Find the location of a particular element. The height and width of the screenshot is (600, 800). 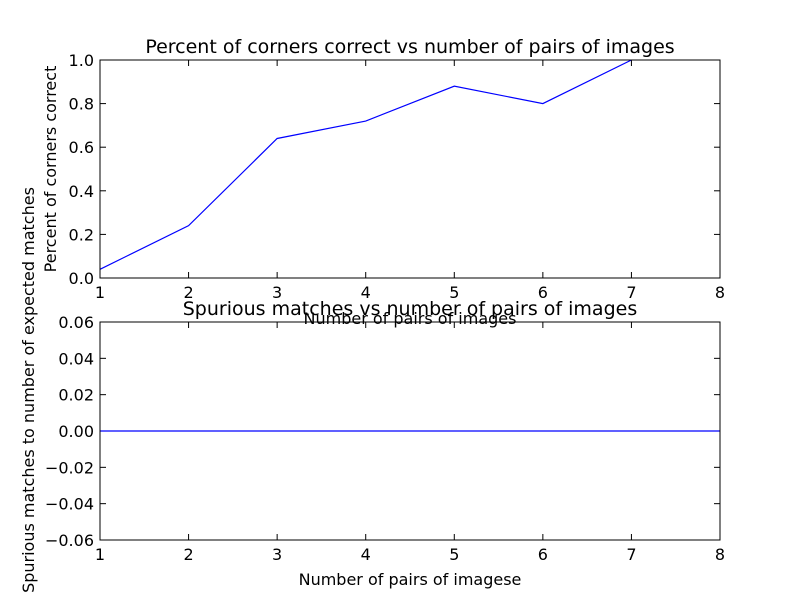

x-axis-label: Number of pairs of images is located at coordinates (410, 318).